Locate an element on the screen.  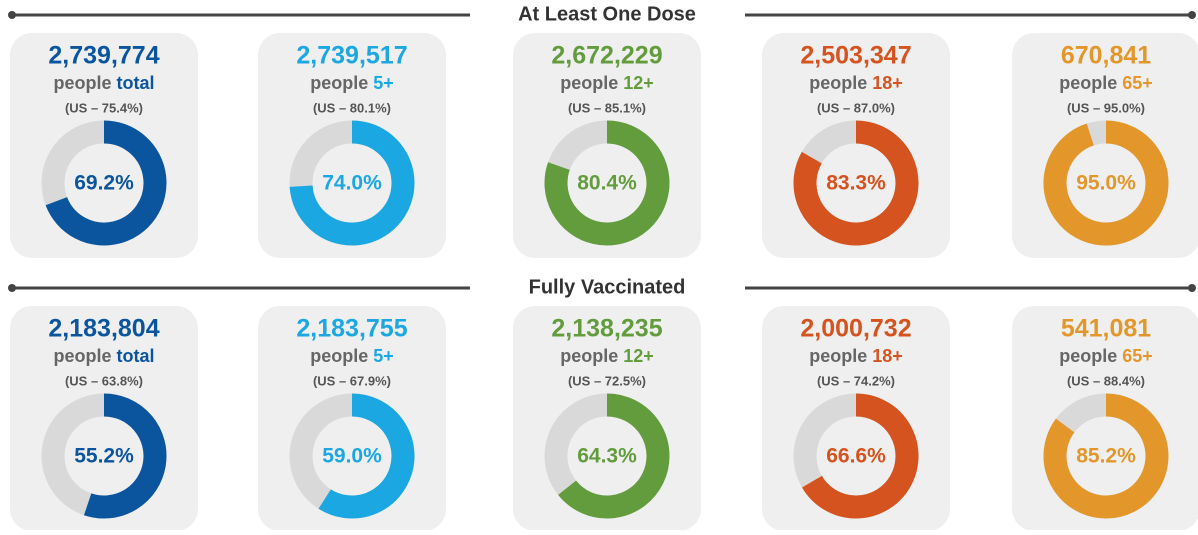
percent-label: 55.2% is located at coordinates (104, 456).